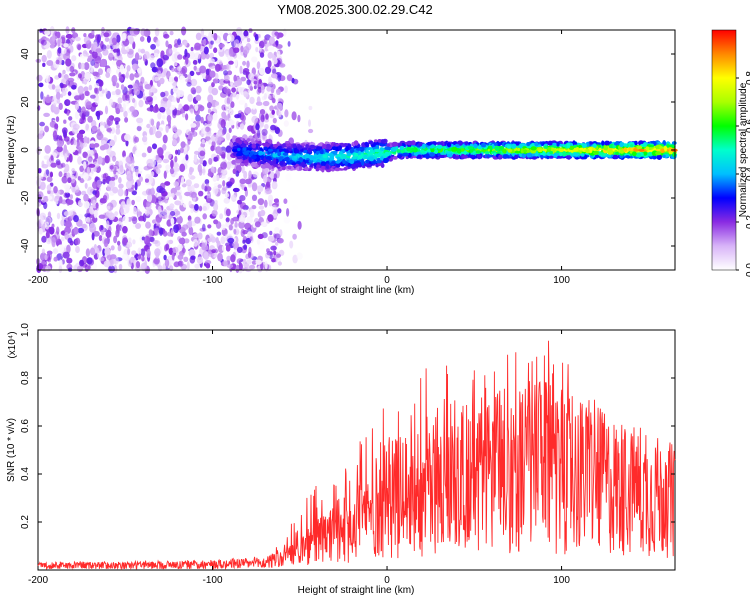  What do you see at coordinates (25, 474) in the screenshot?
I see `snr-y-tick-label: 0.4` at bounding box center [25, 474].